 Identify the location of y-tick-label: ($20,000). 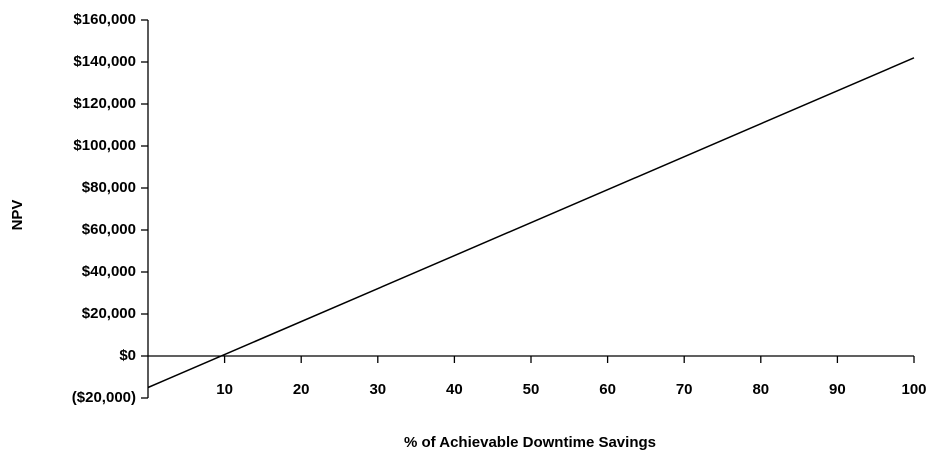
(104, 397).